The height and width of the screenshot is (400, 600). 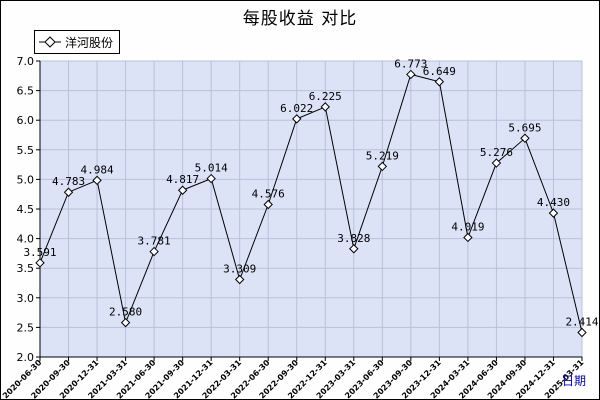 I want to click on y-tick-label: 3.5, so click(x=26, y=268).